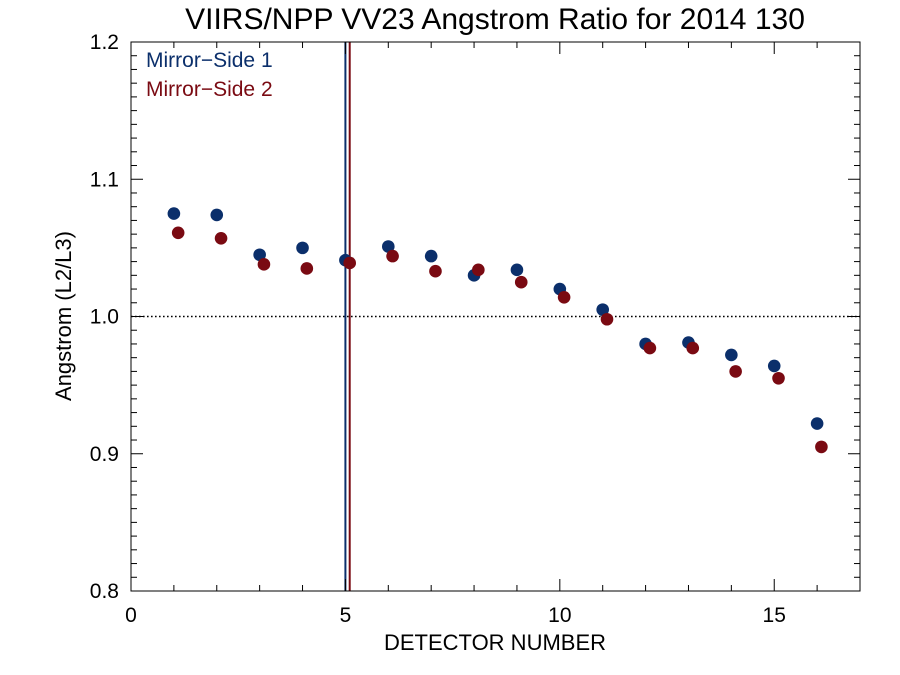 This screenshot has height=675, width=900. What do you see at coordinates (63, 316) in the screenshot?
I see `y-axis-label: Angstrom (L2/L3)` at bounding box center [63, 316].